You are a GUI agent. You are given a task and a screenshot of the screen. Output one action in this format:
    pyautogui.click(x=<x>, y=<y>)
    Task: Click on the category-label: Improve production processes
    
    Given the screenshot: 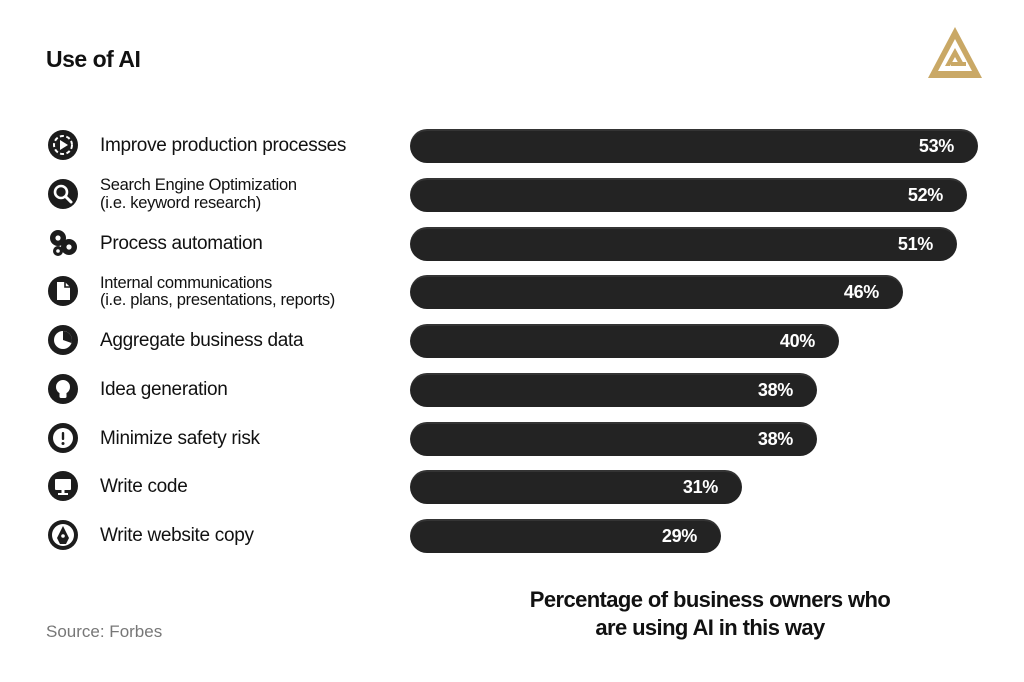 What is the action you would take?
    pyautogui.click(x=247, y=146)
    